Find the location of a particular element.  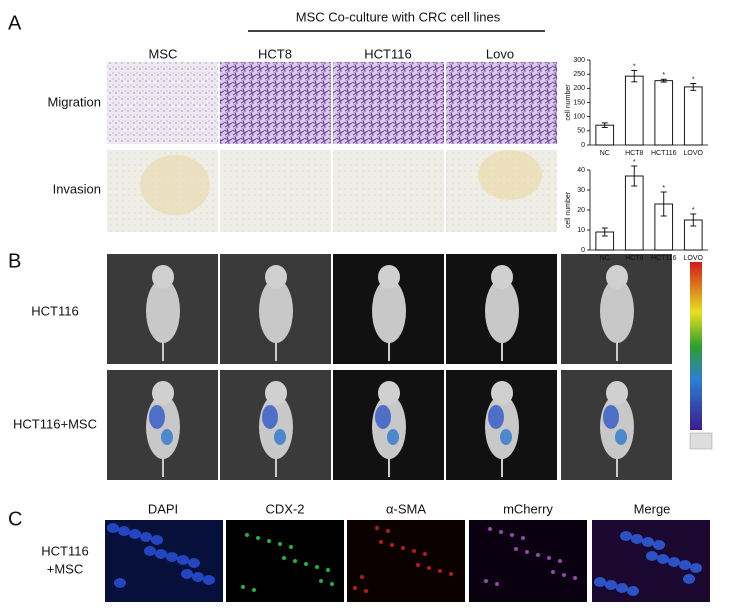

column-label: MSC is located at coordinates (163, 53).